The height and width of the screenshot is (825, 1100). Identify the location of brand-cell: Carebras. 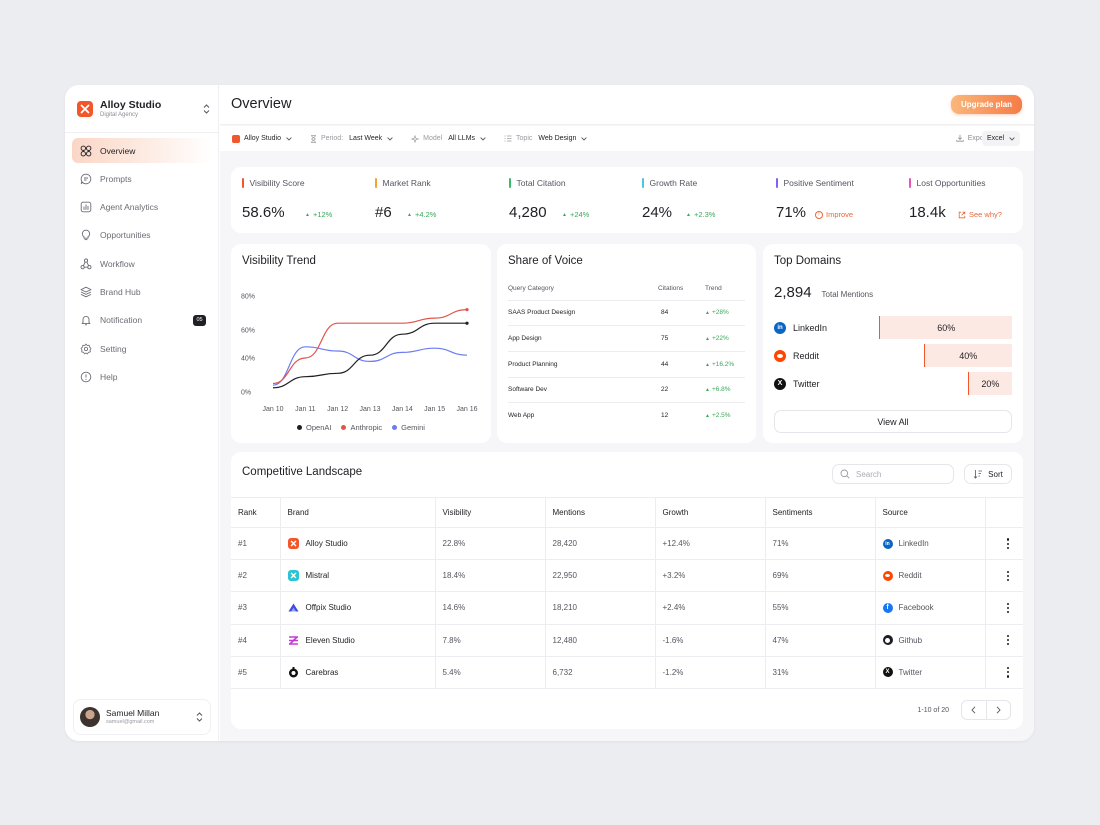
(357, 672).